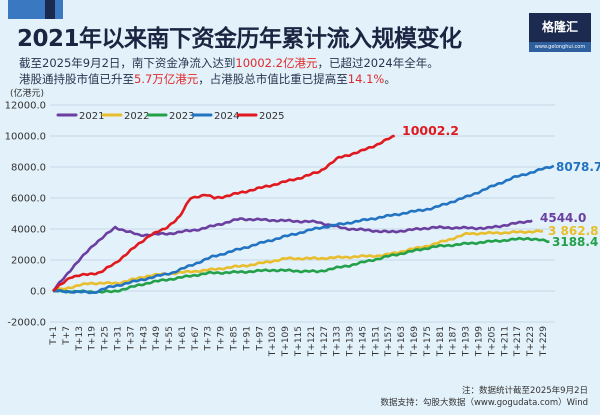  Describe the element at coordinates (531, 341) in the screenshot. I see `x-tick-label: T+223` at that location.